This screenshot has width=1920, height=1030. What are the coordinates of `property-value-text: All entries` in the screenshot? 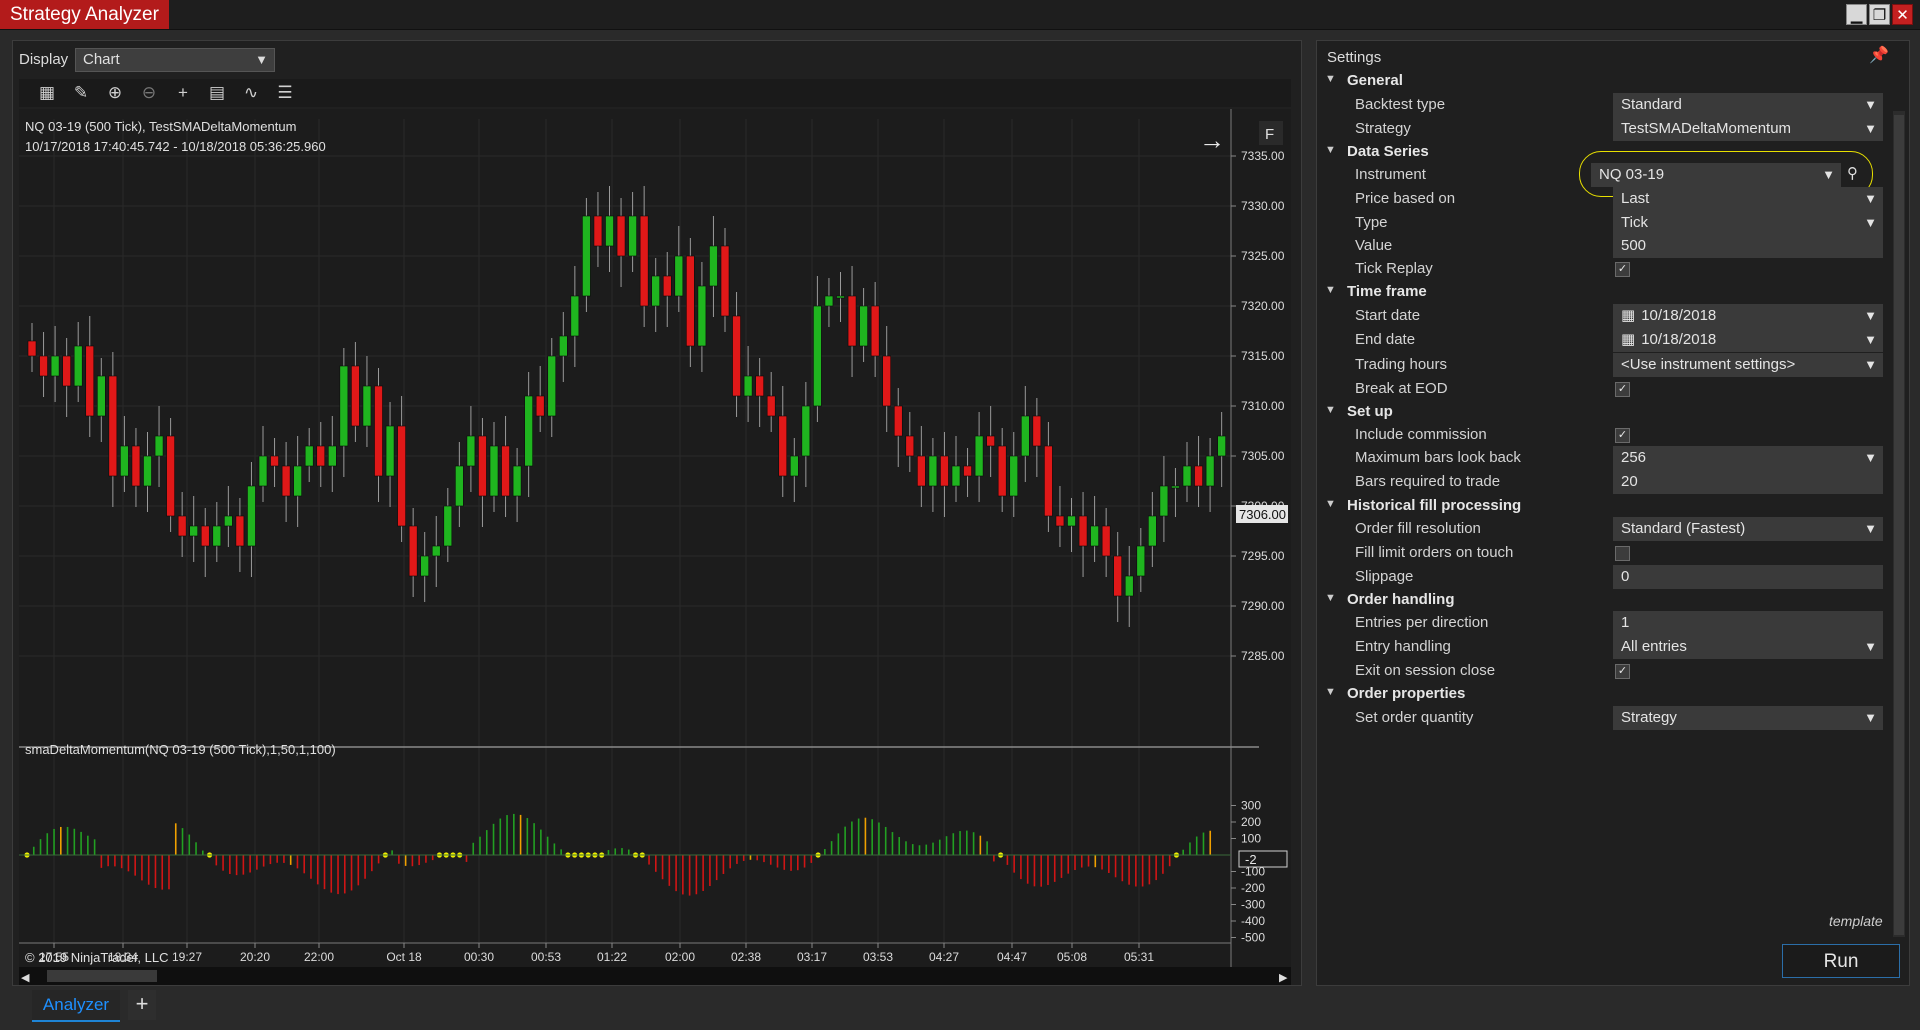 It's located at (1654, 646).